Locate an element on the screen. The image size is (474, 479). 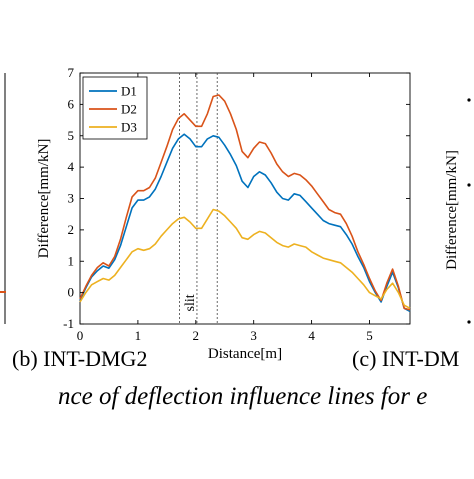
caption-panel-b: (b) INT-DMG2 is located at coordinates (79, 358).